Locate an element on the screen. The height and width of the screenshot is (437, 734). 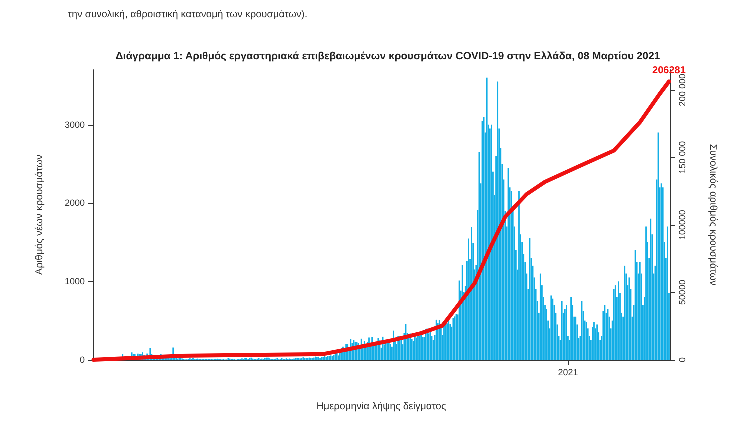
text: την συνολική, αθροιστική κατανομή των κρουσμάτων). is located at coordinates (188, 15).